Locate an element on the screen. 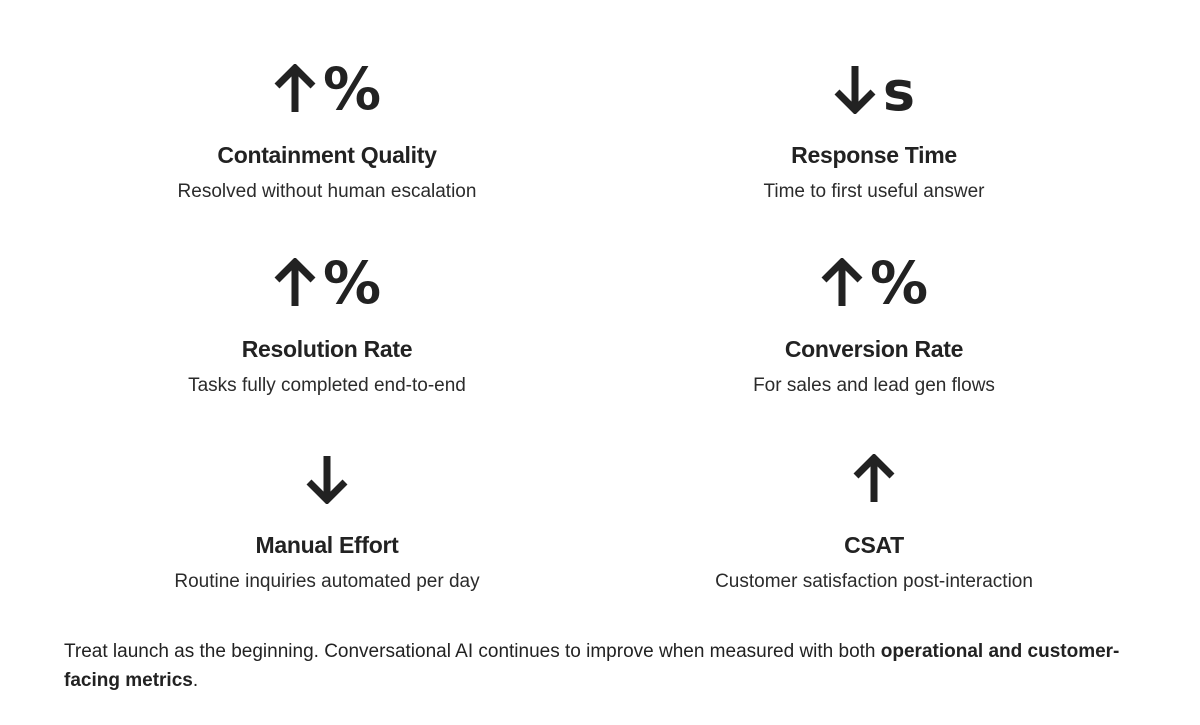  metric-description: Tasks fully completed end-to-end is located at coordinates (327, 385).